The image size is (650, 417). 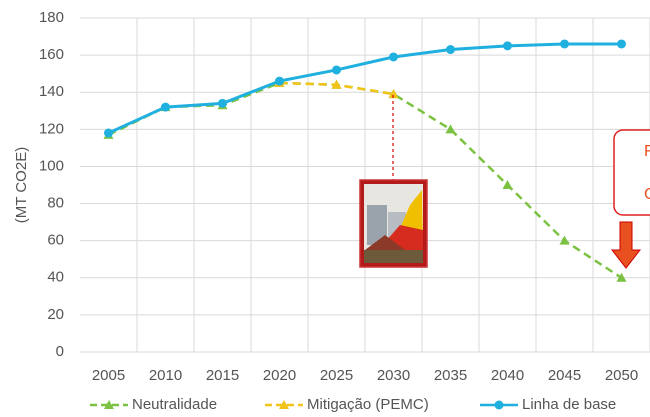 I want to click on legend-label: Mitigação (PEMC), so click(x=368, y=404).